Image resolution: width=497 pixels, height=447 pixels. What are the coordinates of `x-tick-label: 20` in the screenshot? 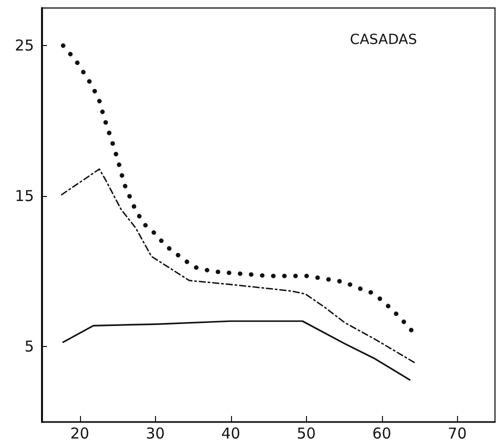 It's located at (80, 433).